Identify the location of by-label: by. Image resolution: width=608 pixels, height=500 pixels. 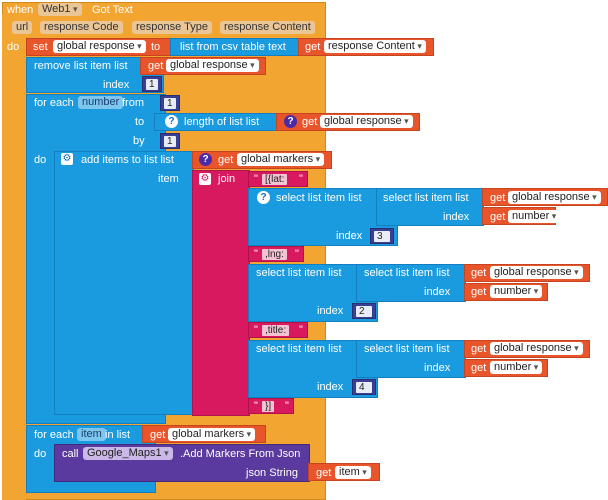
(139, 141).